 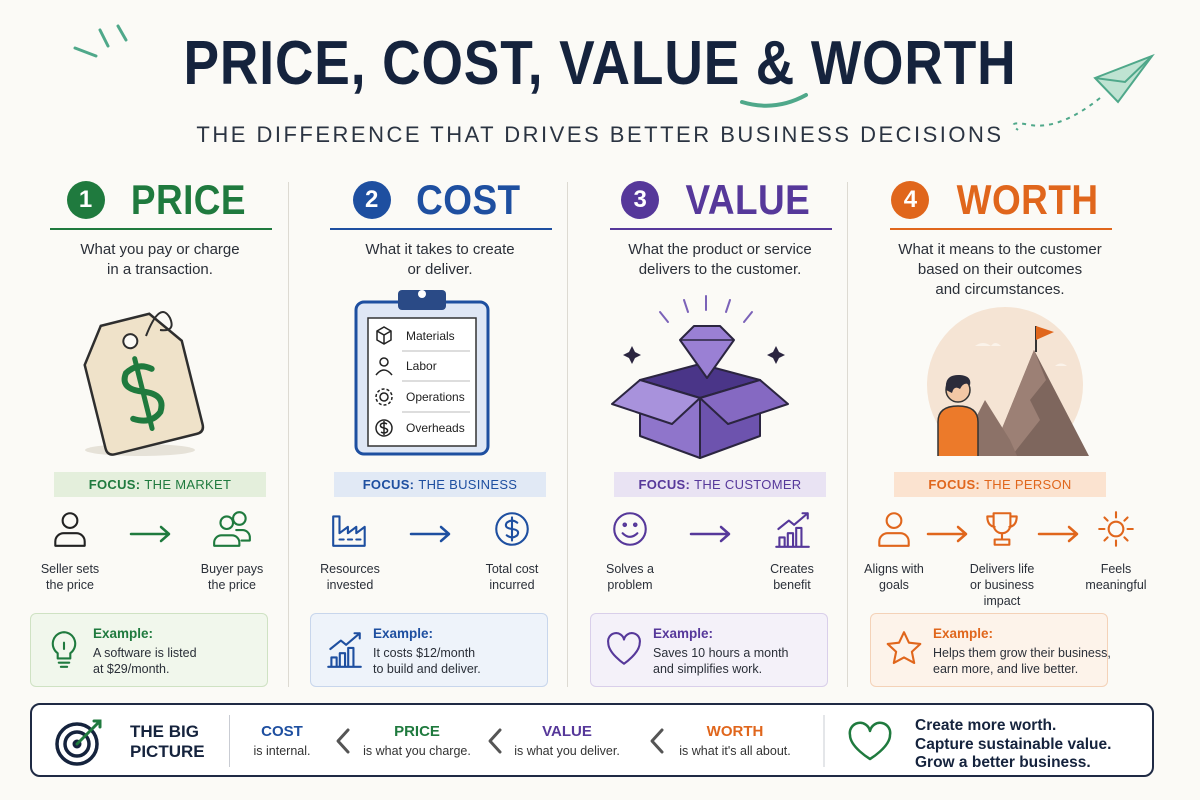 I want to click on flow-label: Aligns with goals, so click(x=894, y=577).